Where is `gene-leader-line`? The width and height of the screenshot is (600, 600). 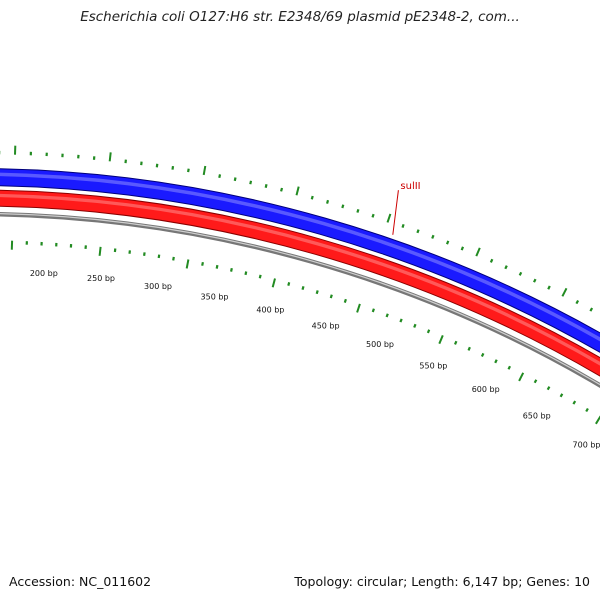
gene-leader-line is located at coordinates (395, 212).